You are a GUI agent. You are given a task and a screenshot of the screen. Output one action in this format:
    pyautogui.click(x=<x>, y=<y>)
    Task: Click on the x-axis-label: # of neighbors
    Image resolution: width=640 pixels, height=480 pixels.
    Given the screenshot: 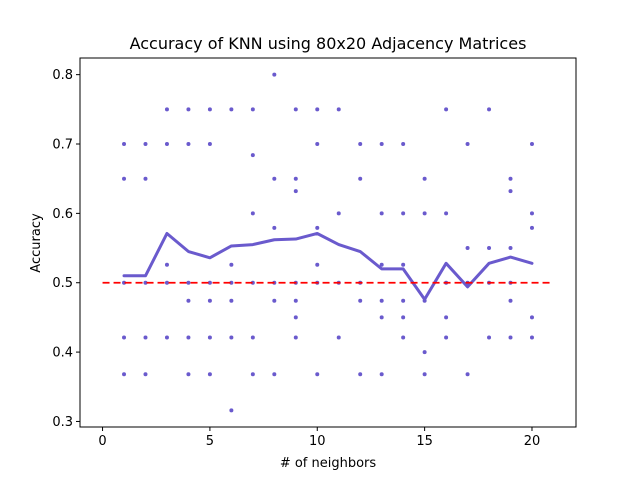 What is the action you would take?
    pyautogui.click(x=328, y=463)
    